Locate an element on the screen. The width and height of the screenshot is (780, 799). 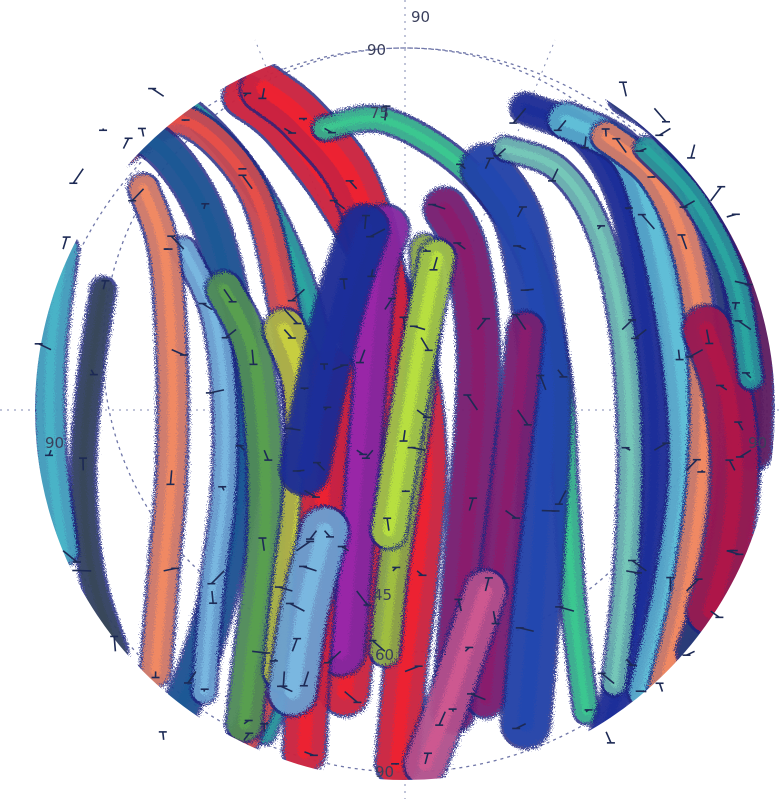
radial-tick-45: 45 is located at coordinates (382, 595).